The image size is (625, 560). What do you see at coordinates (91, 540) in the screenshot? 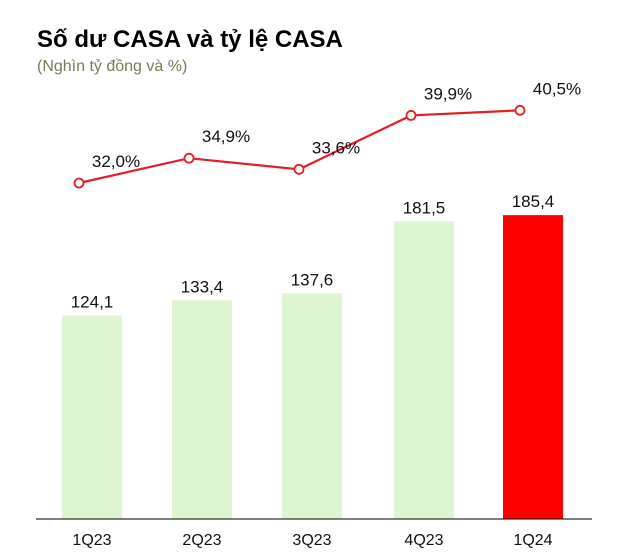
I see `x-tick-label: 1Q23` at bounding box center [91, 540].